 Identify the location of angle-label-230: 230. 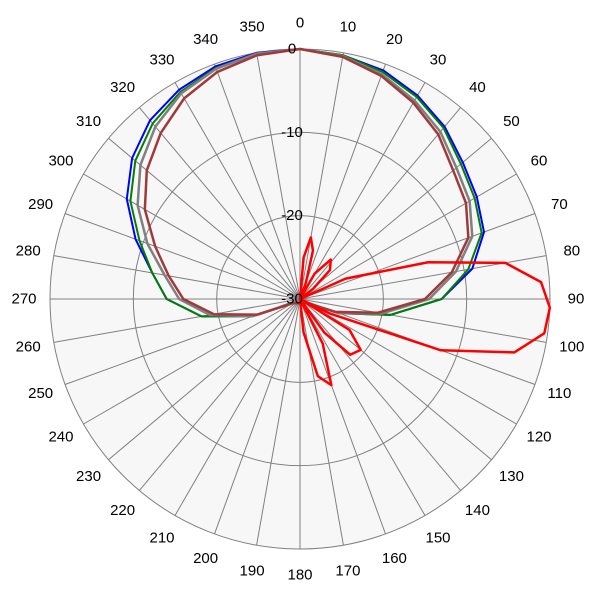
(88, 476).